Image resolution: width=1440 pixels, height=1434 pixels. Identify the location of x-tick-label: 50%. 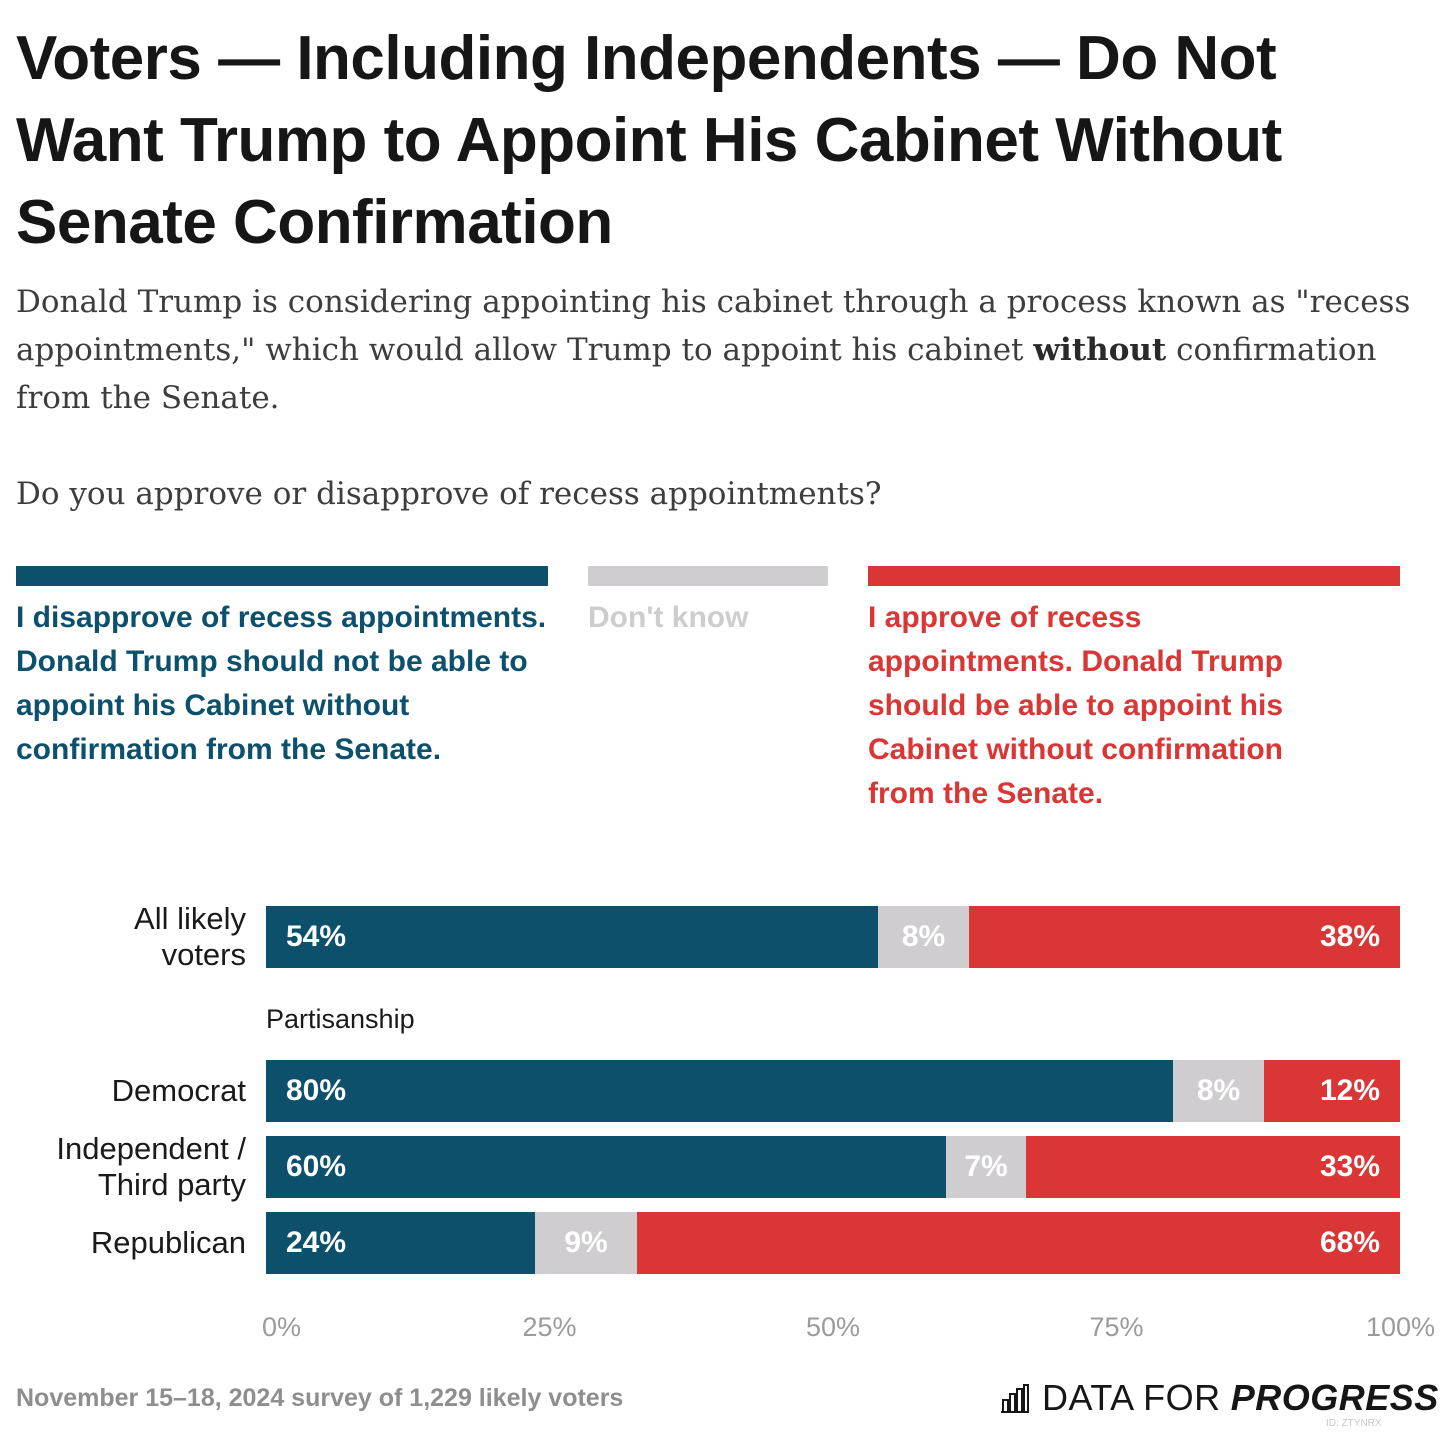
(833, 1327).